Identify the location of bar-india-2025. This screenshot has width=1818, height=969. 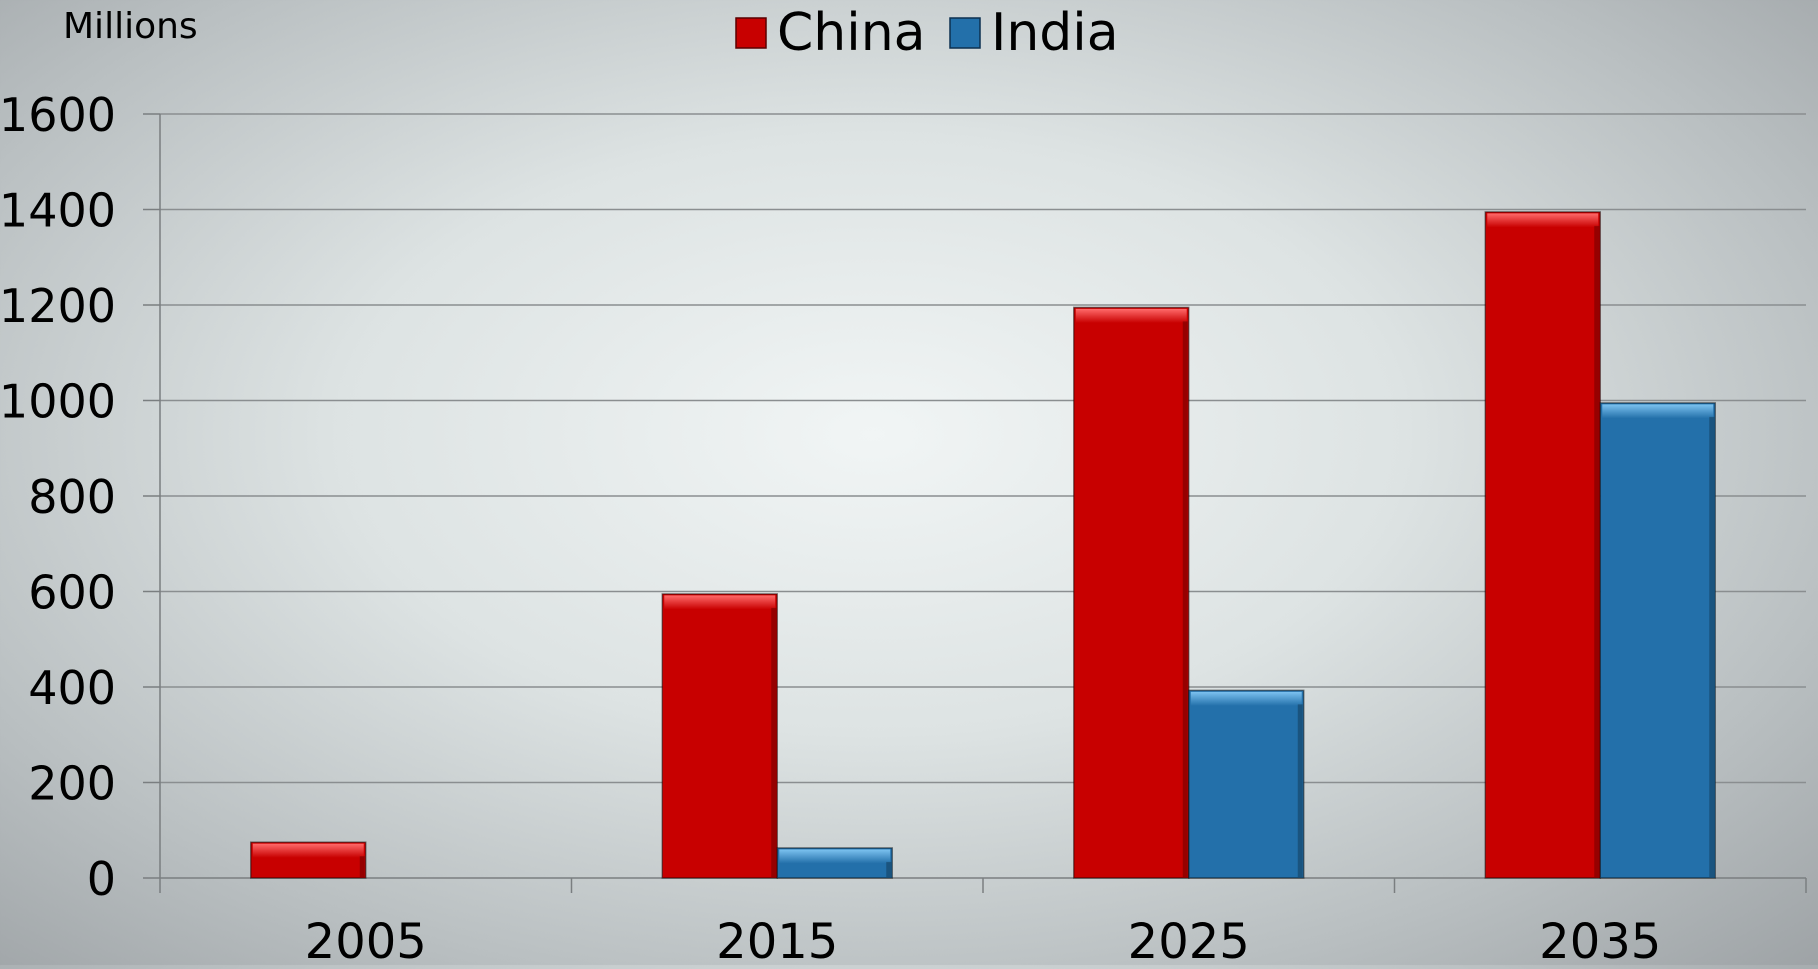
(1246, 784).